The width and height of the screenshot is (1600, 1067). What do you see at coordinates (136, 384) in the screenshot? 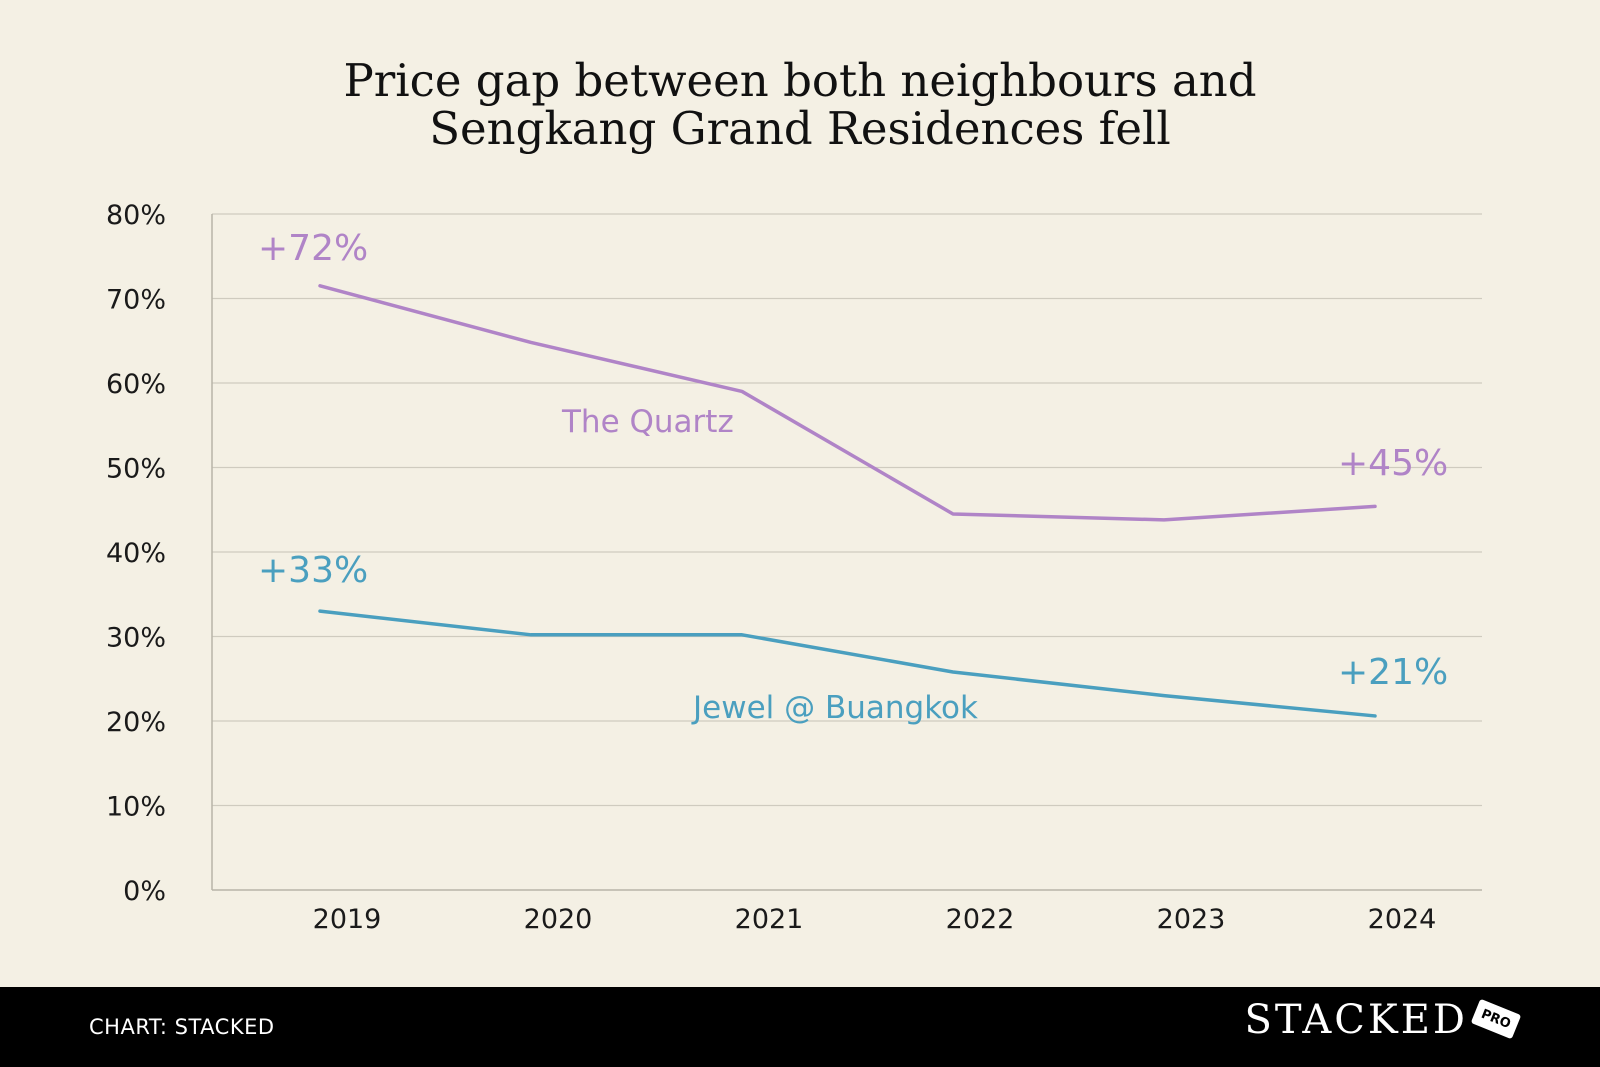
I see `y-tick-label-60: 60%` at bounding box center [136, 384].